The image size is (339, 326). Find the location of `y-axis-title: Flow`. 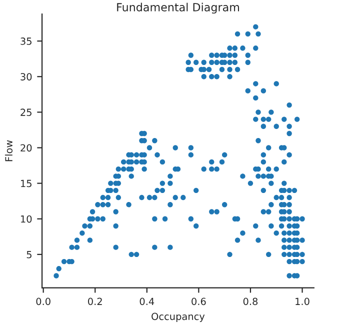

y-axis-title: Flow is located at coordinates (8, 151).